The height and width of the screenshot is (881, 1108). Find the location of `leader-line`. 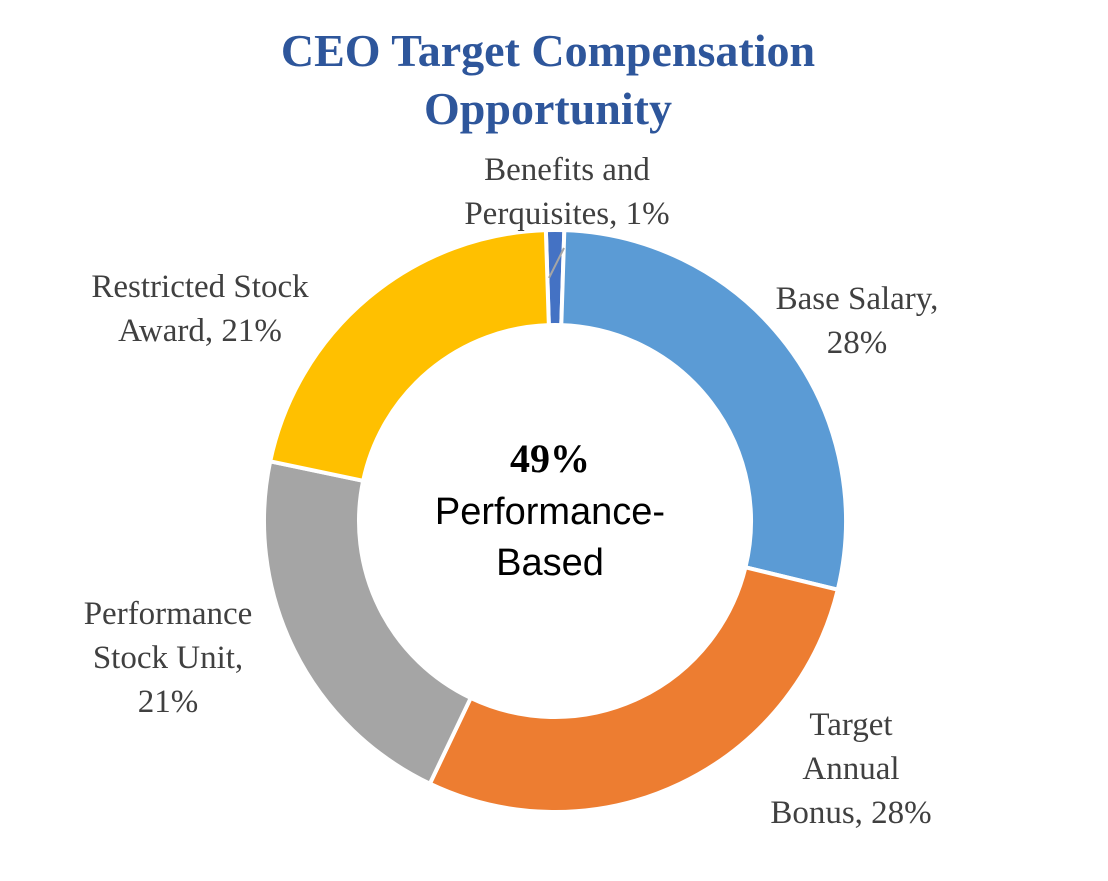

leader-line is located at coordinates (556, 263).